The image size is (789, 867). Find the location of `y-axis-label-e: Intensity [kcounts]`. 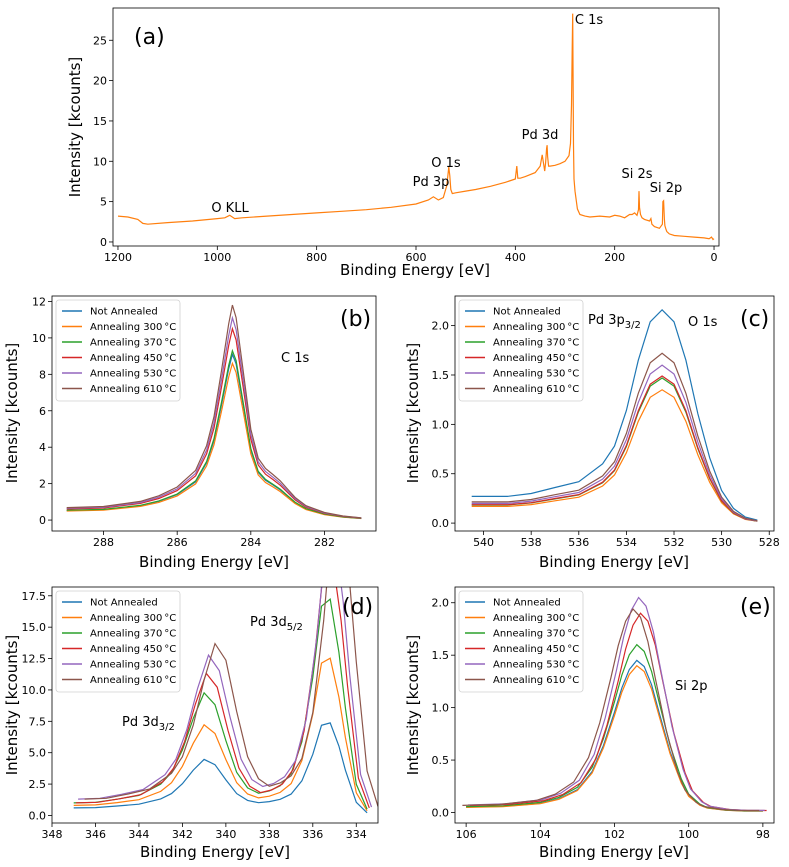

y-axis-label-e: Intensity [kcounts] is located at coordinates (413, 705).